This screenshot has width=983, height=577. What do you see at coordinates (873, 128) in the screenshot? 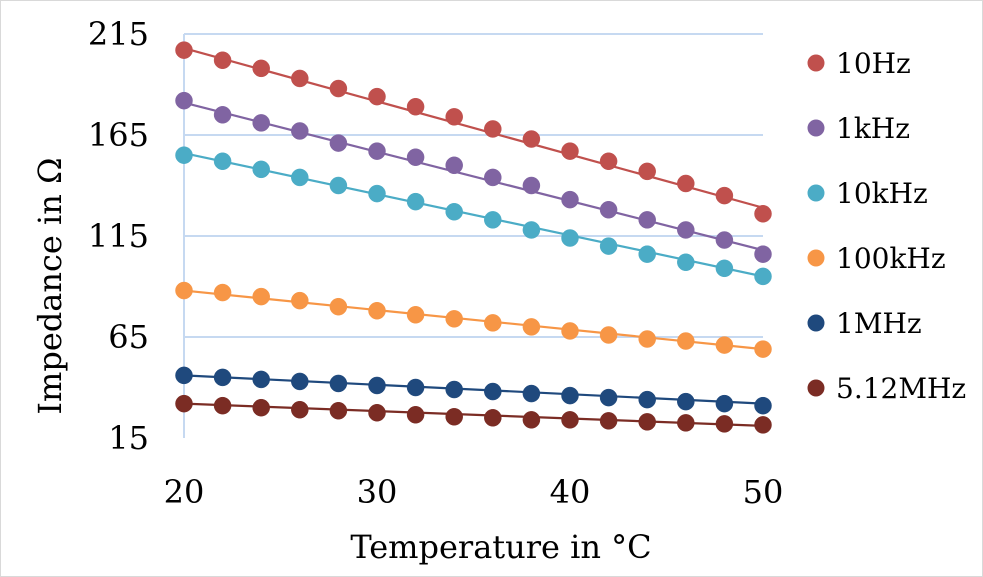
I see `legend-label: 1kHz` at bounding box center [873, 128].